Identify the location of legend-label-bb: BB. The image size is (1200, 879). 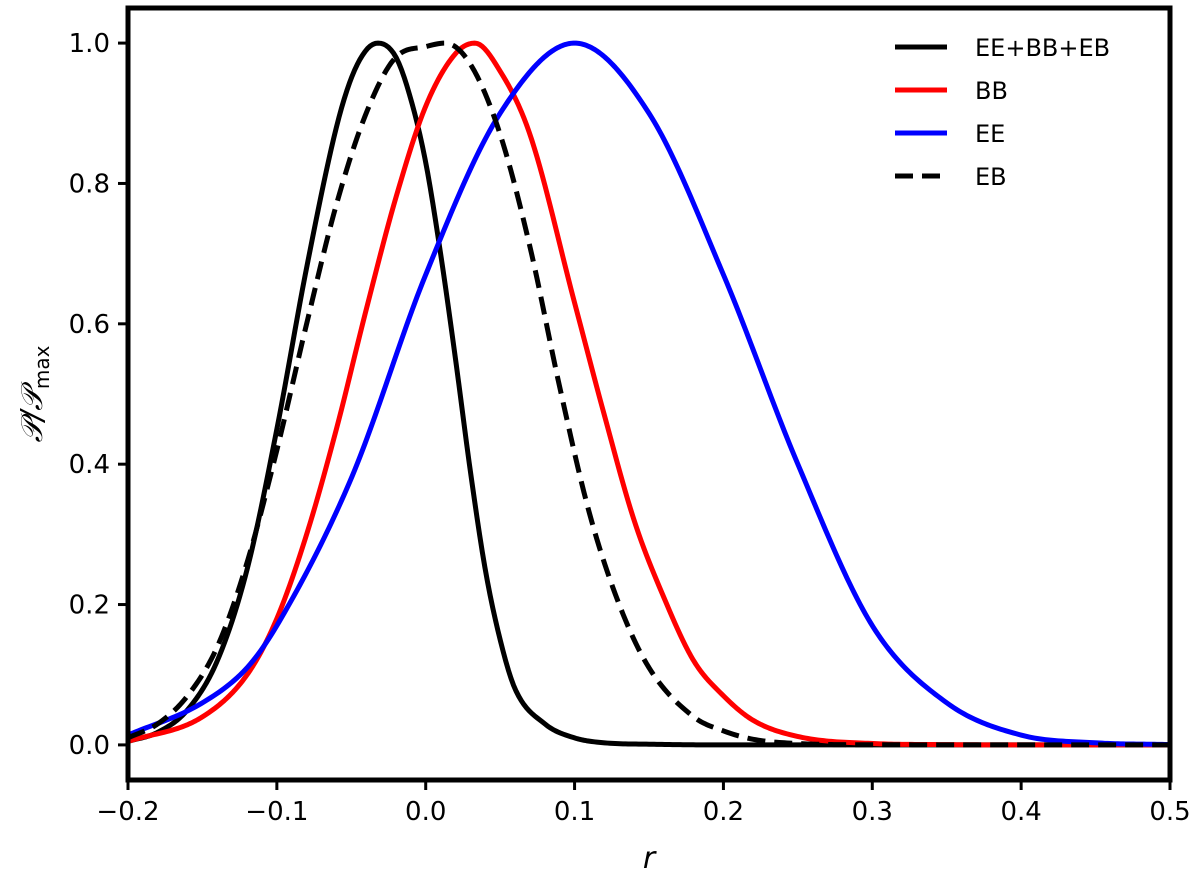
(991, 91).